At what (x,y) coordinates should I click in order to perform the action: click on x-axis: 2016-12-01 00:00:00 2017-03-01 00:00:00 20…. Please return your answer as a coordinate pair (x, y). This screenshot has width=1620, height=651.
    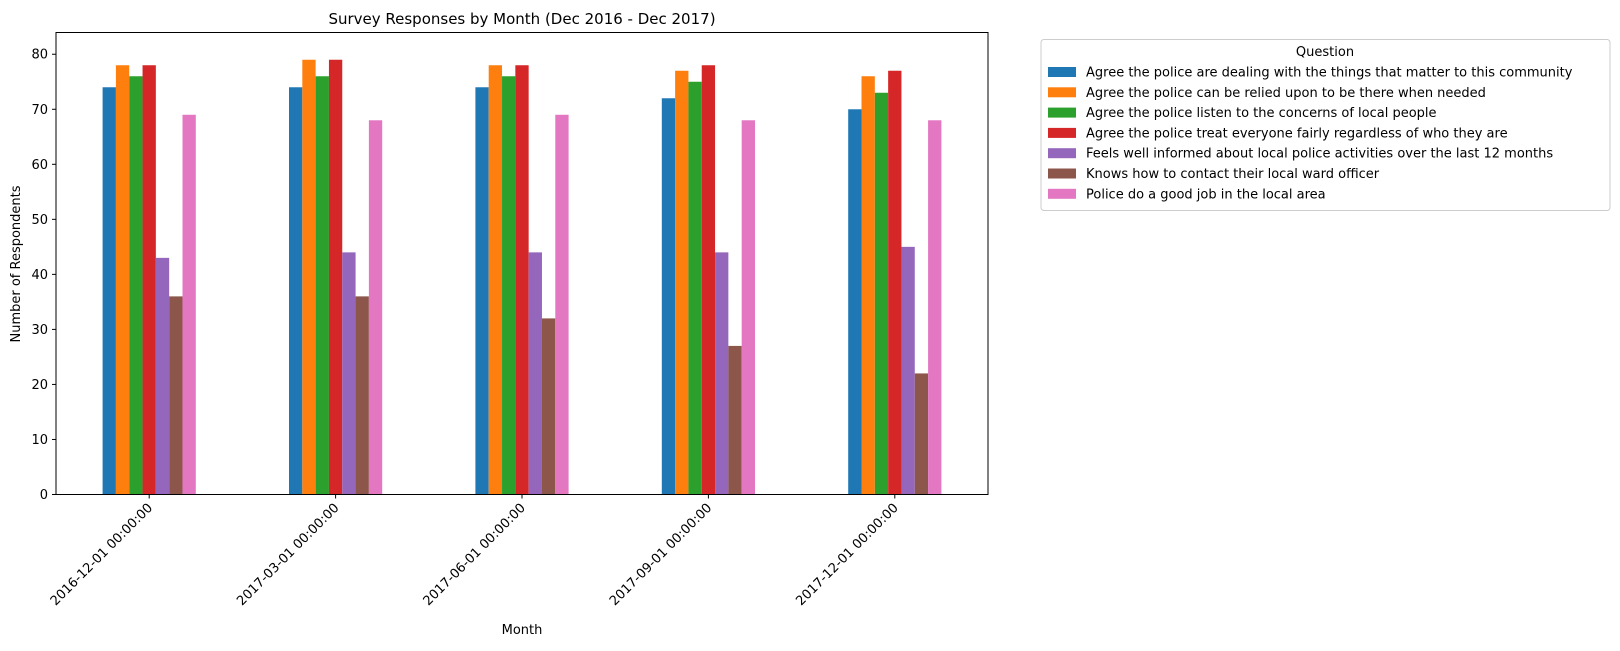
    Looking at the image, I should click on (475, 551).